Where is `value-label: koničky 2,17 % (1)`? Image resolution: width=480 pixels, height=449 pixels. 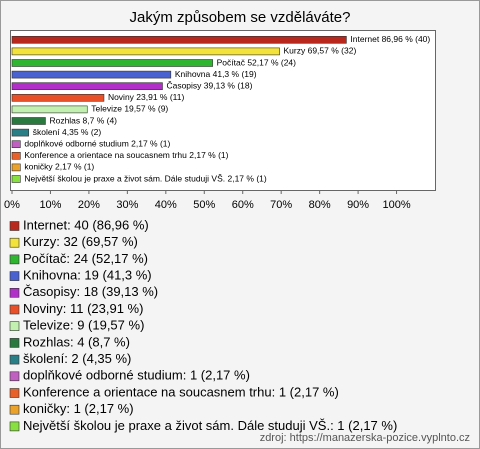 value-label: koničky 2,17 % (1) is located at coordinates (59, 167).